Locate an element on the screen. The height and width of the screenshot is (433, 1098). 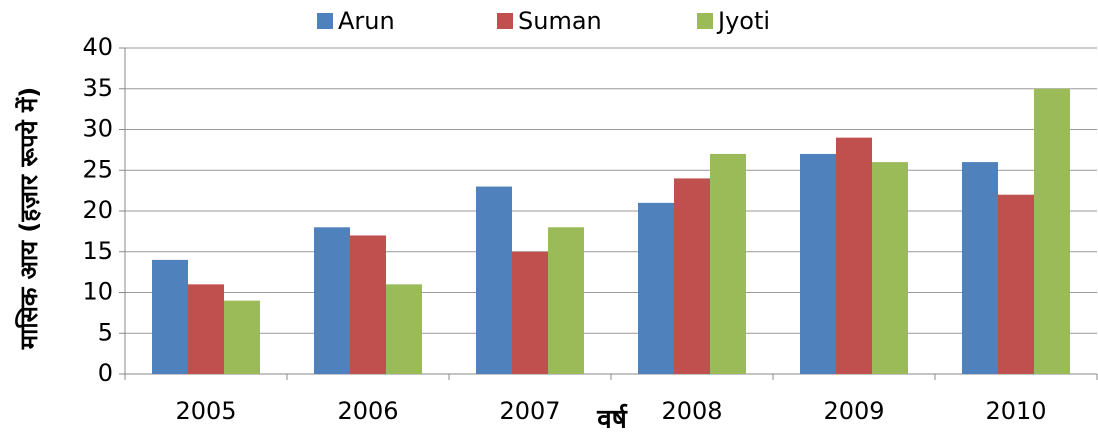
y-tick-label: 20 is located at coordinates (97, 210).